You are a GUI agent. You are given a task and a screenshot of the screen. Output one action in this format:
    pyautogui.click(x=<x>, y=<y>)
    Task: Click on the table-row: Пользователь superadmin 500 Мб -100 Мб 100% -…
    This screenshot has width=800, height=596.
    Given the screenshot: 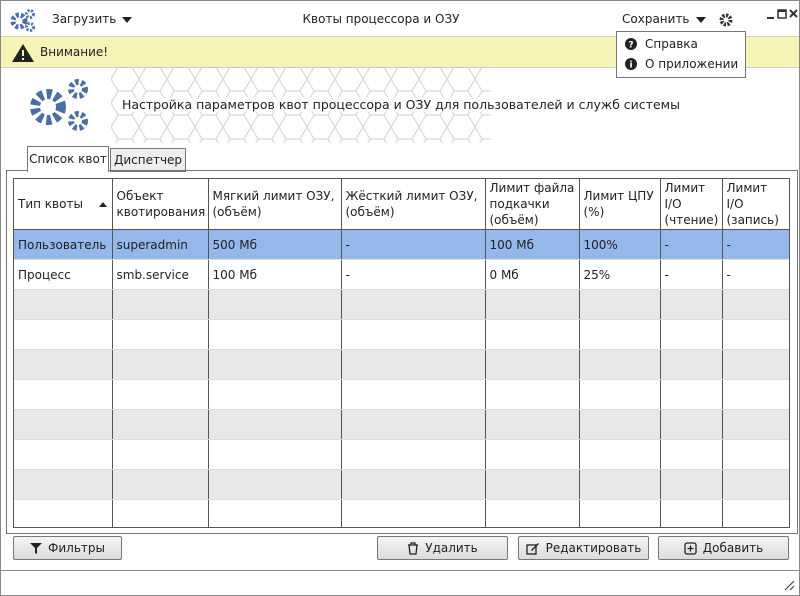 What is the action you would take?
    pyautogui.click(x=401, y=244)
    